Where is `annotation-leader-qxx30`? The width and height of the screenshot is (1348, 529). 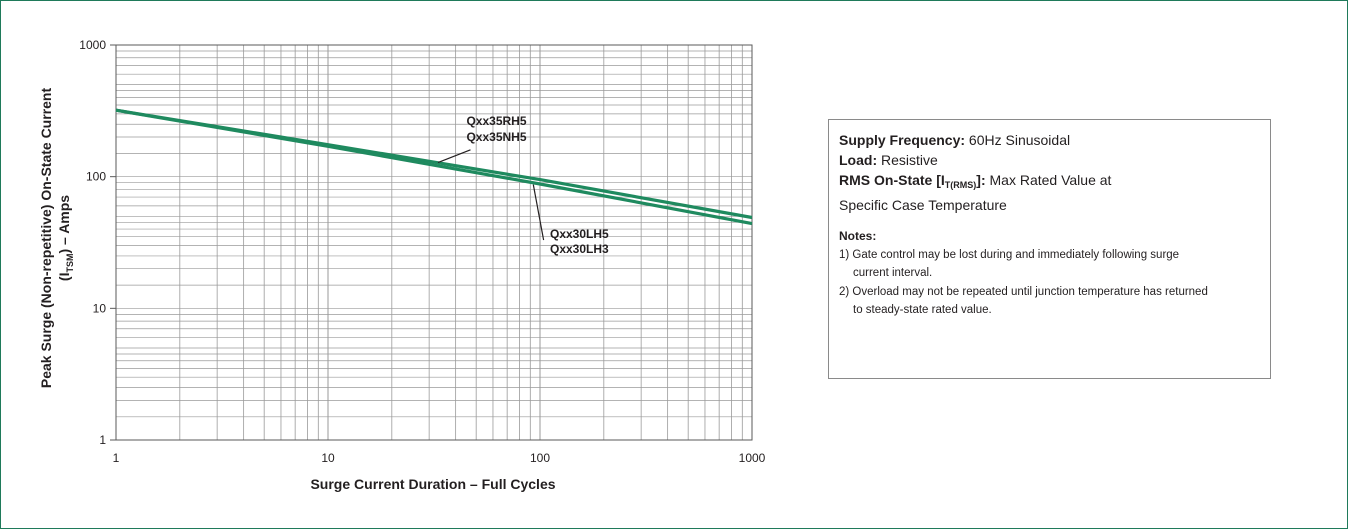 annotation-leader-qxx30 is located at coordinates (538, 212).